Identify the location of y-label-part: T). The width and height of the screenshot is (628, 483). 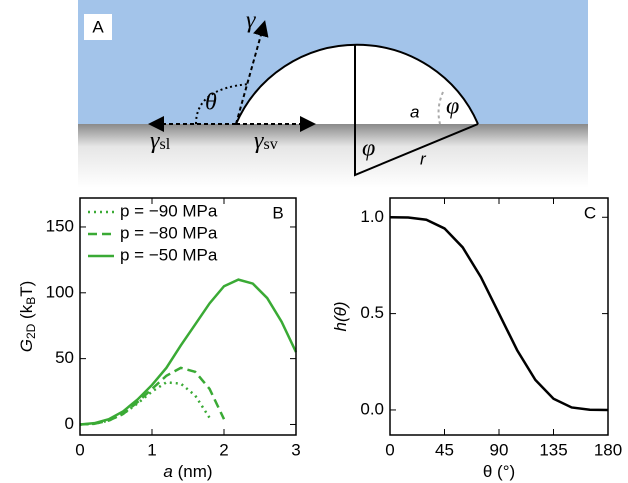
(26, 289).